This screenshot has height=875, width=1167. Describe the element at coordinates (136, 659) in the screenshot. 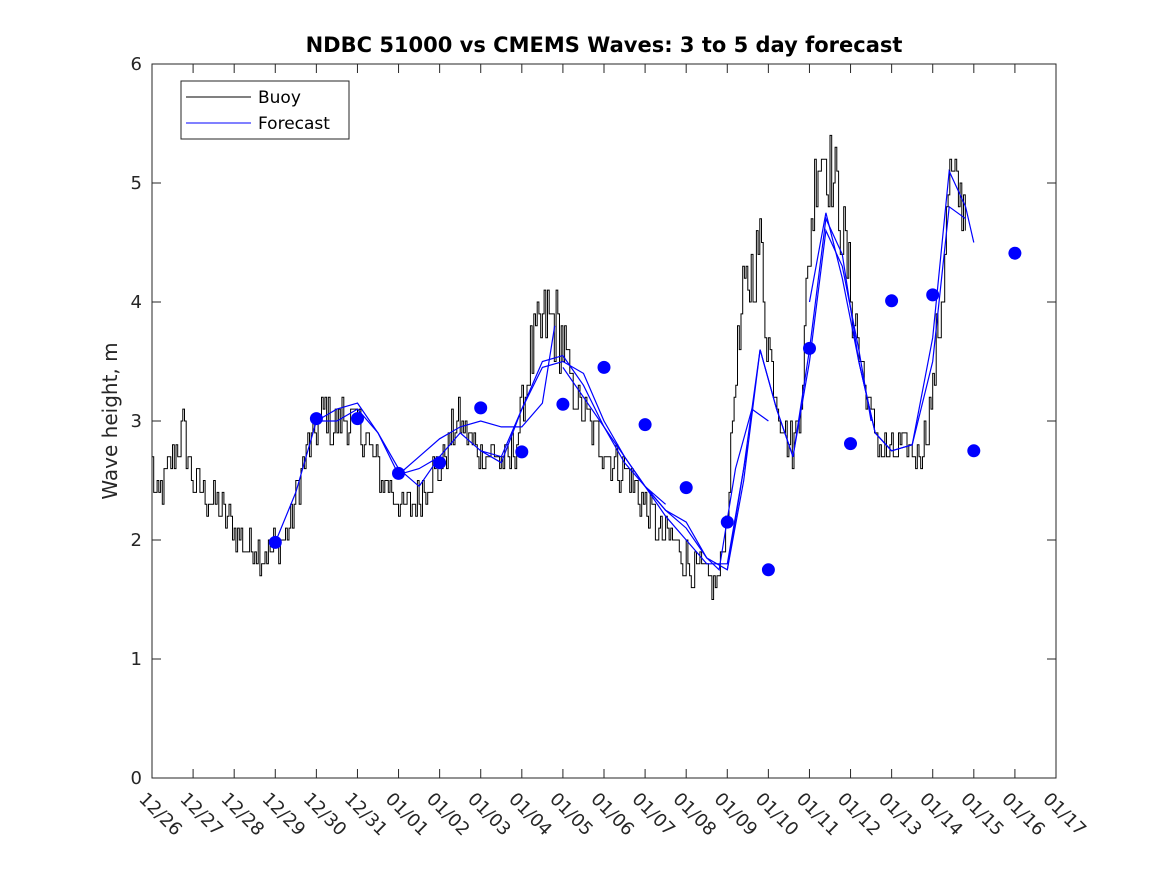

I see `y-tick-label-1: 1` at that location.